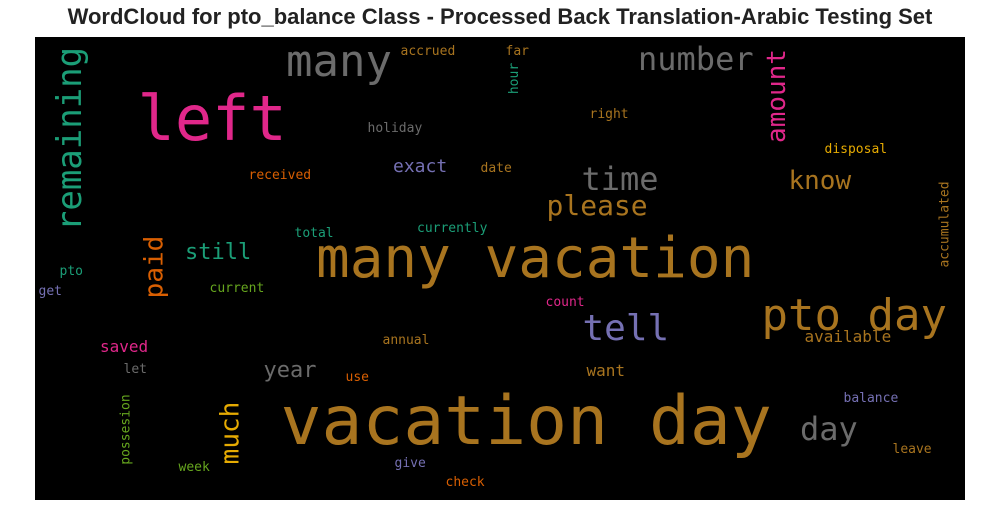 This screenshot has width=1000, height=511. Describe the element at coordinates (565, 302) in the screenshot. I see `word-count: count` at that location.